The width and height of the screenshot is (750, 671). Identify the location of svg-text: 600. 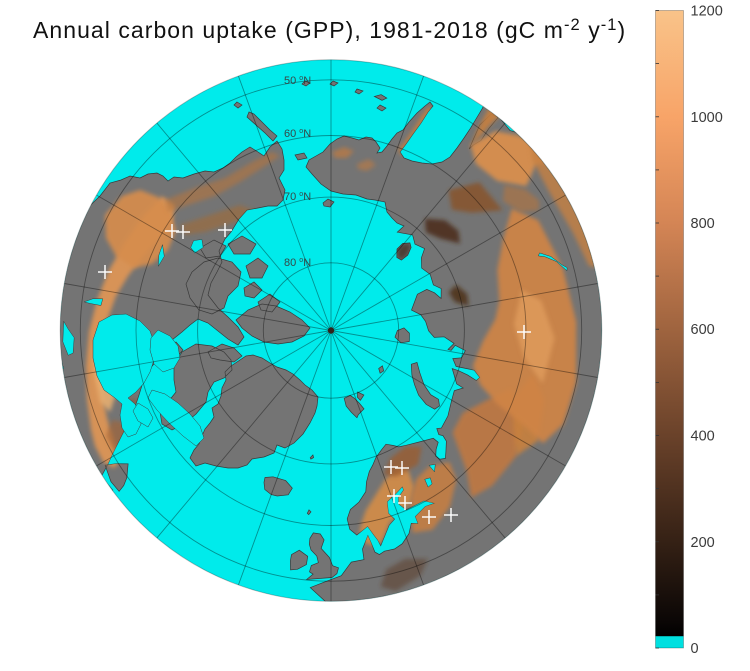
(703, 330).